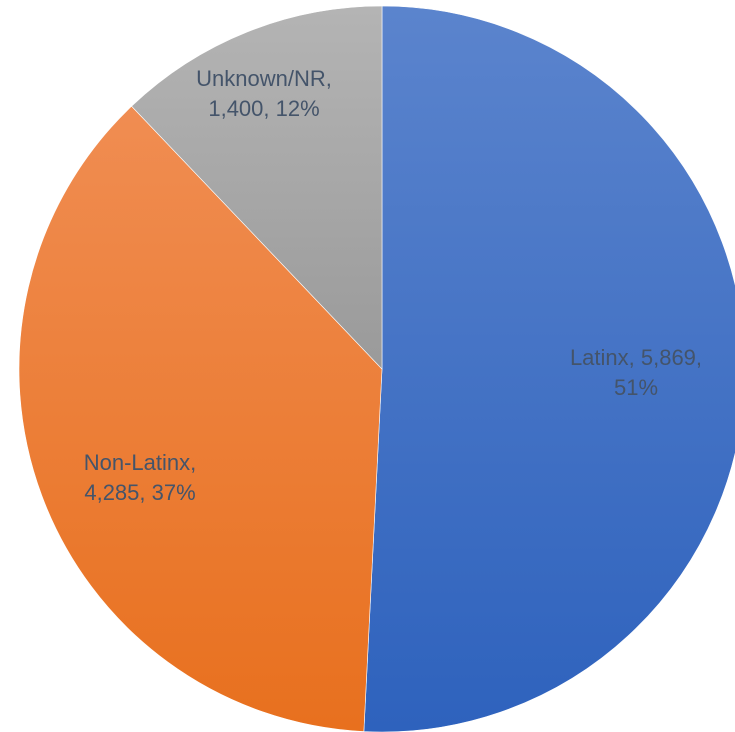  Describe the element at coordinates (636, 372) in the screenshot. I see `data-label-latinx: Latinx, 5,869, 51%` at that location.